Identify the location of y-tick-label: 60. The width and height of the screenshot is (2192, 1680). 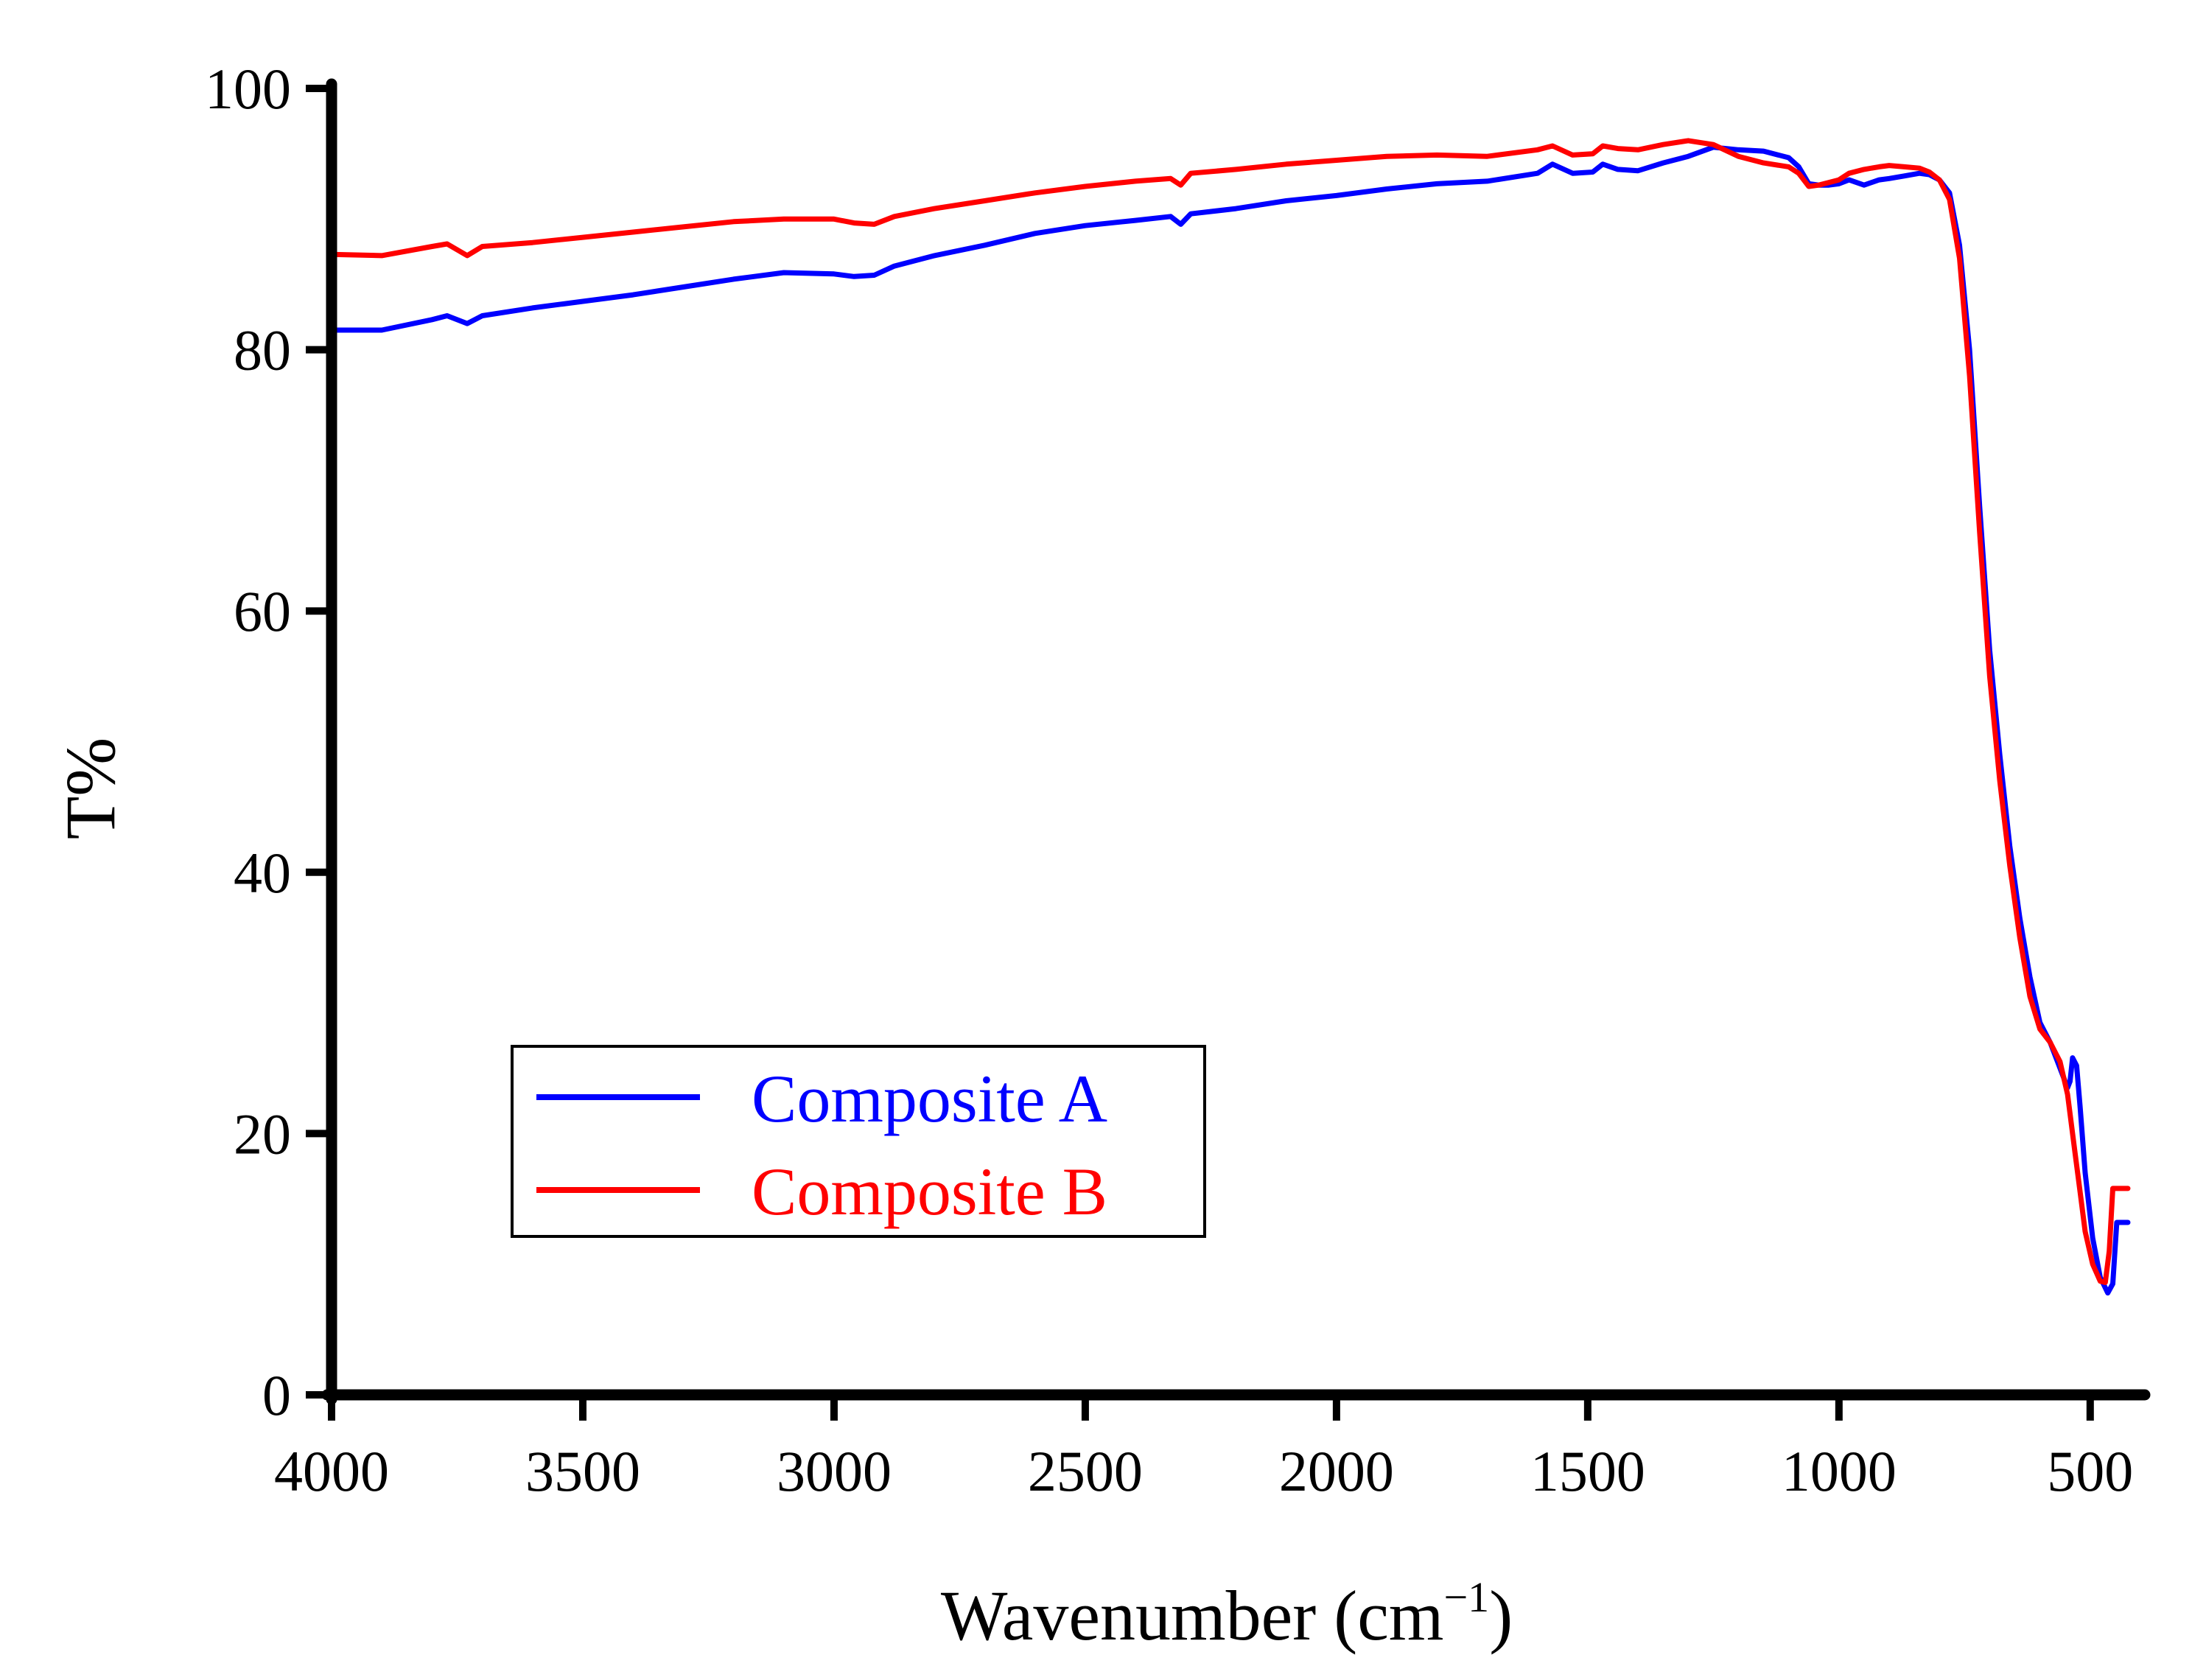
(262, 611).